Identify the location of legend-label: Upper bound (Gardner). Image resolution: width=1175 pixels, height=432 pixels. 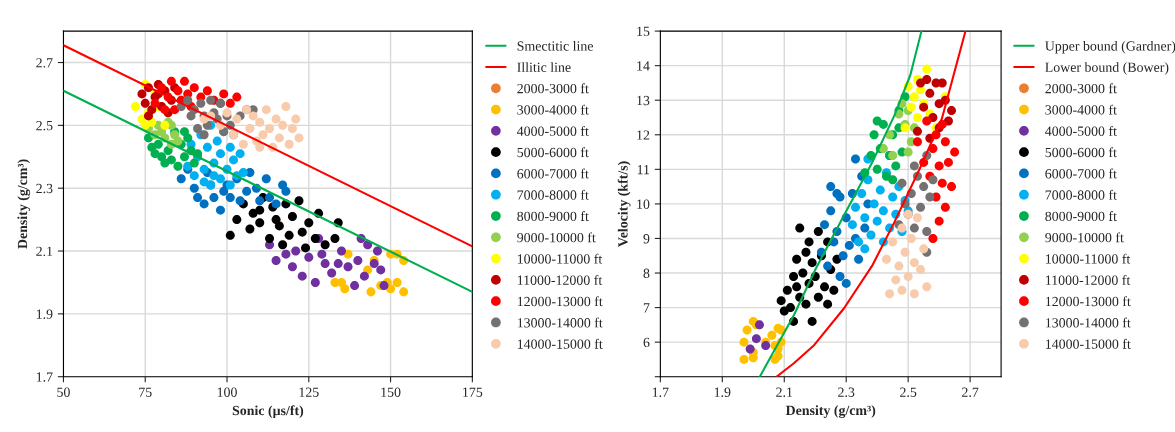
(1110, 47).